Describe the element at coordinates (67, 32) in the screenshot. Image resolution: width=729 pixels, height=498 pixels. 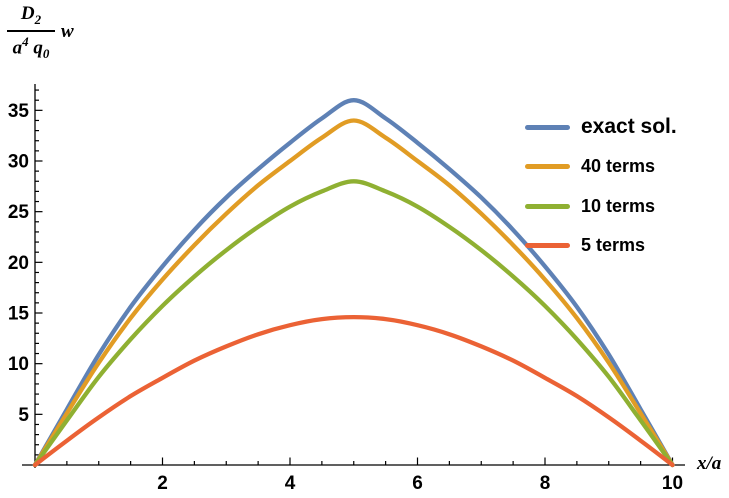
I see `y-axis-label-w: w` at that location.